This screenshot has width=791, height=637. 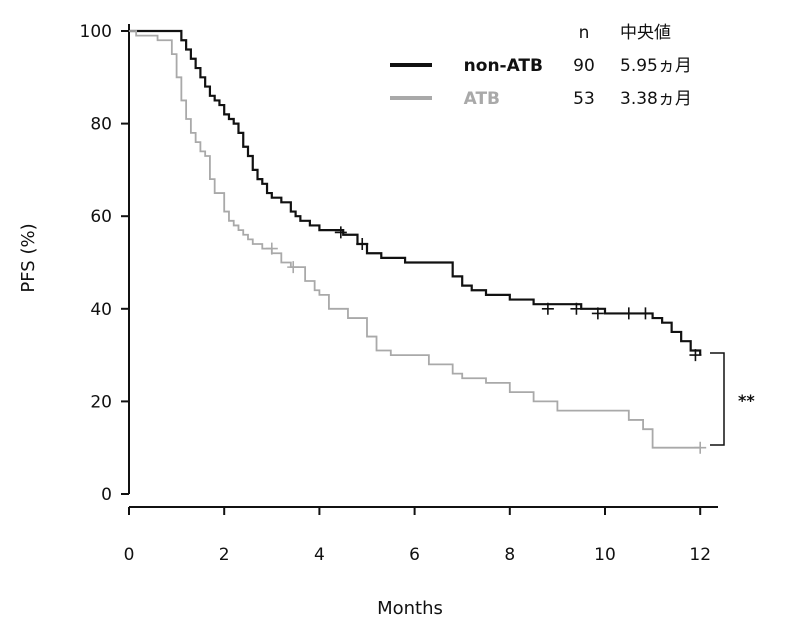 What do you see at coordinates (717, 399) in the screenshot?
I see `significance-bracket-line` at bounding box center [717, 399].